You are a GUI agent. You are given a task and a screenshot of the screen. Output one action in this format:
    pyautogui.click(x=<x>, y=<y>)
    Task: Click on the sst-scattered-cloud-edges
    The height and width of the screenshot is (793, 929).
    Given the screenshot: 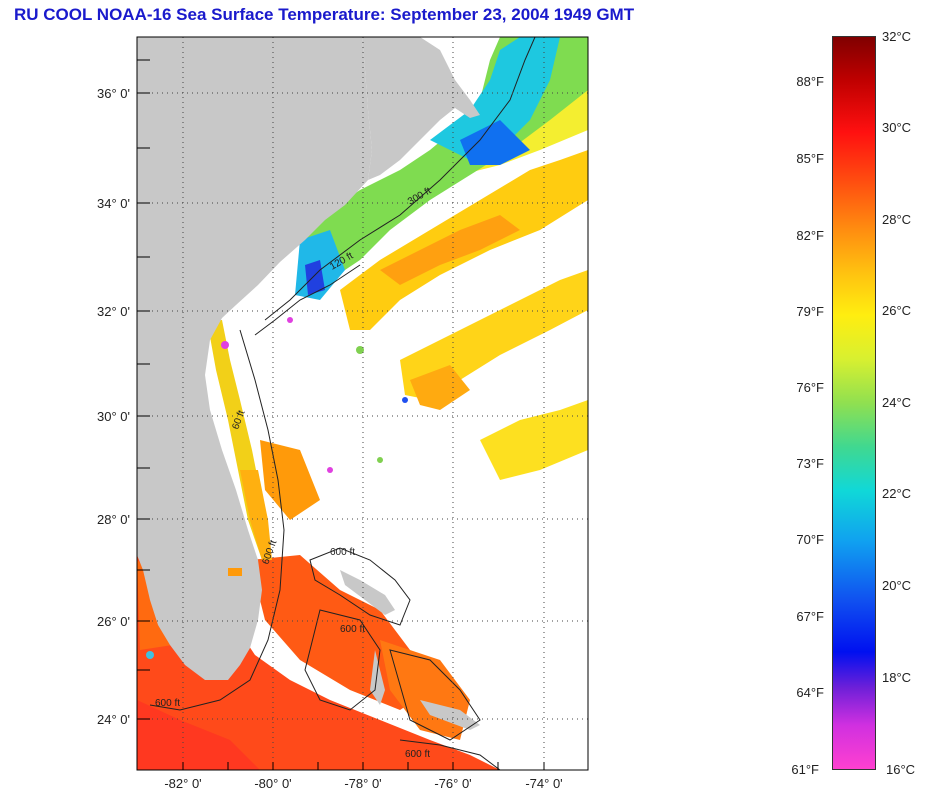 What is the action you would take?
    pyautogui.click(x=277, y=488)
    